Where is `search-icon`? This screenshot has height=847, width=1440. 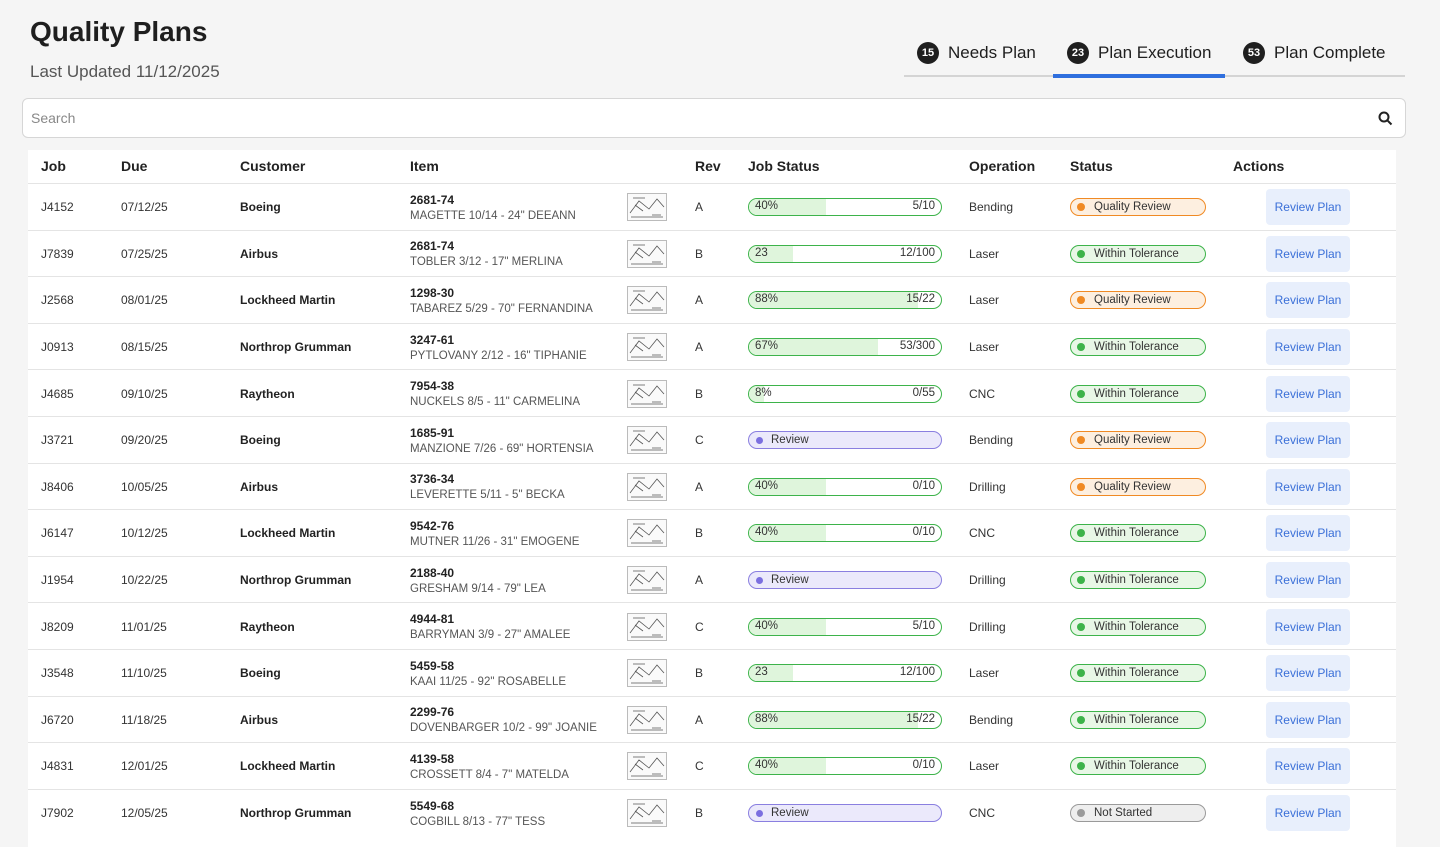
search-icon is located at coordinates (1385, 118).